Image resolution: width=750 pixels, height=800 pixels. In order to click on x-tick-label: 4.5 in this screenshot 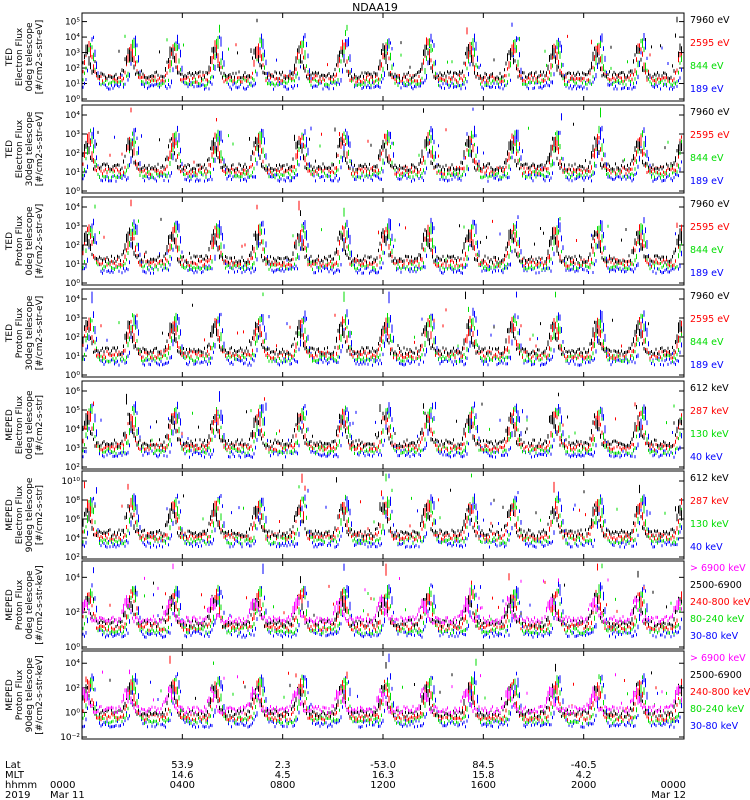, I will do `click(283, 775)`.